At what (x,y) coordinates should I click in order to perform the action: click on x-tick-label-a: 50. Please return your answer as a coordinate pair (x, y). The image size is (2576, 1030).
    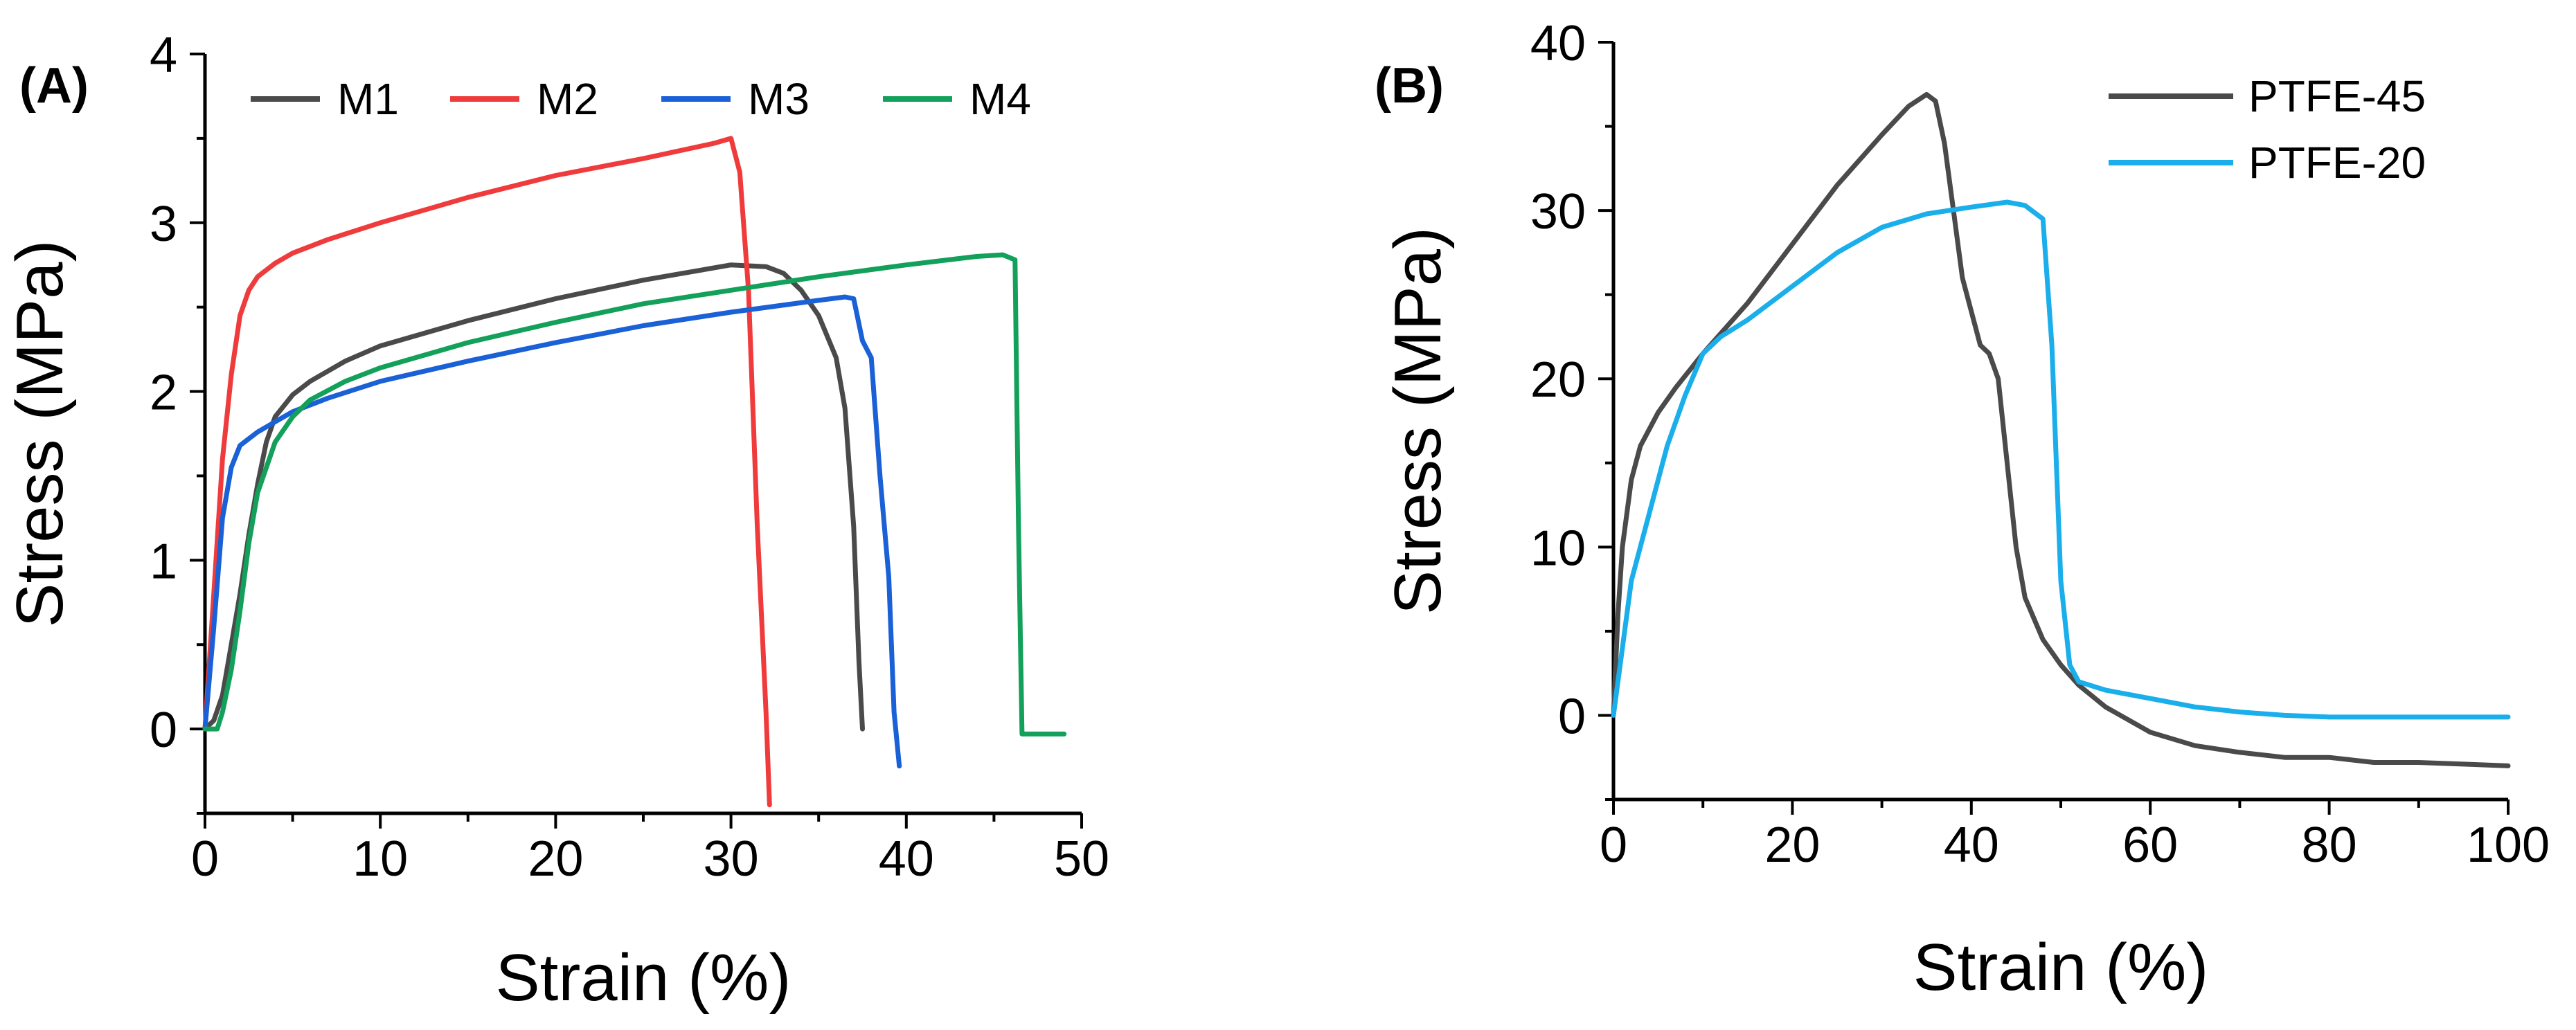
    Looking at the image, I should click on (1081, 859).